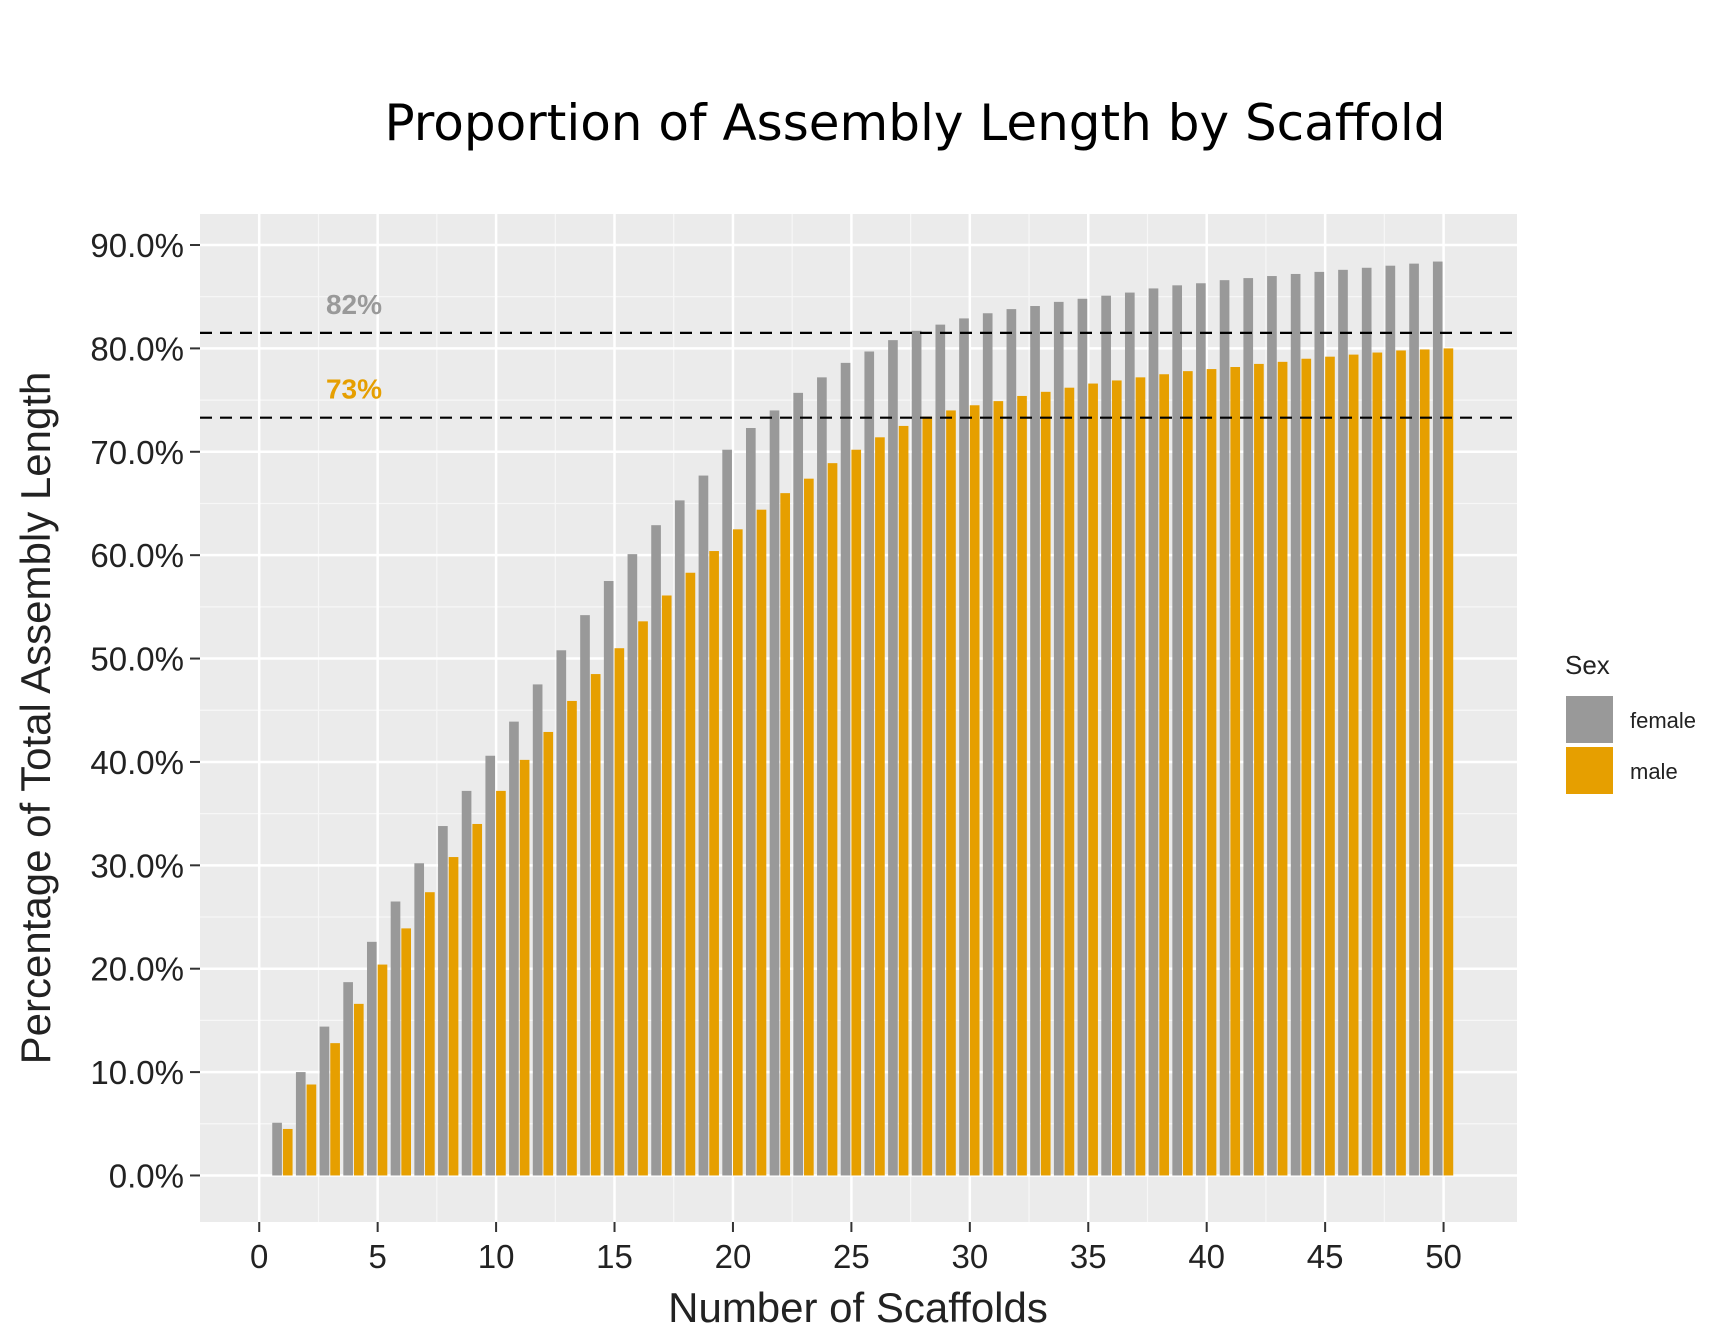 Image resolution: width=1733 pixels, height=1342 pixels. What do you see at coordinates (354, 304) in the screenshot?
I see `reference-label-82%: 82%` at bounding box center [354, 304].